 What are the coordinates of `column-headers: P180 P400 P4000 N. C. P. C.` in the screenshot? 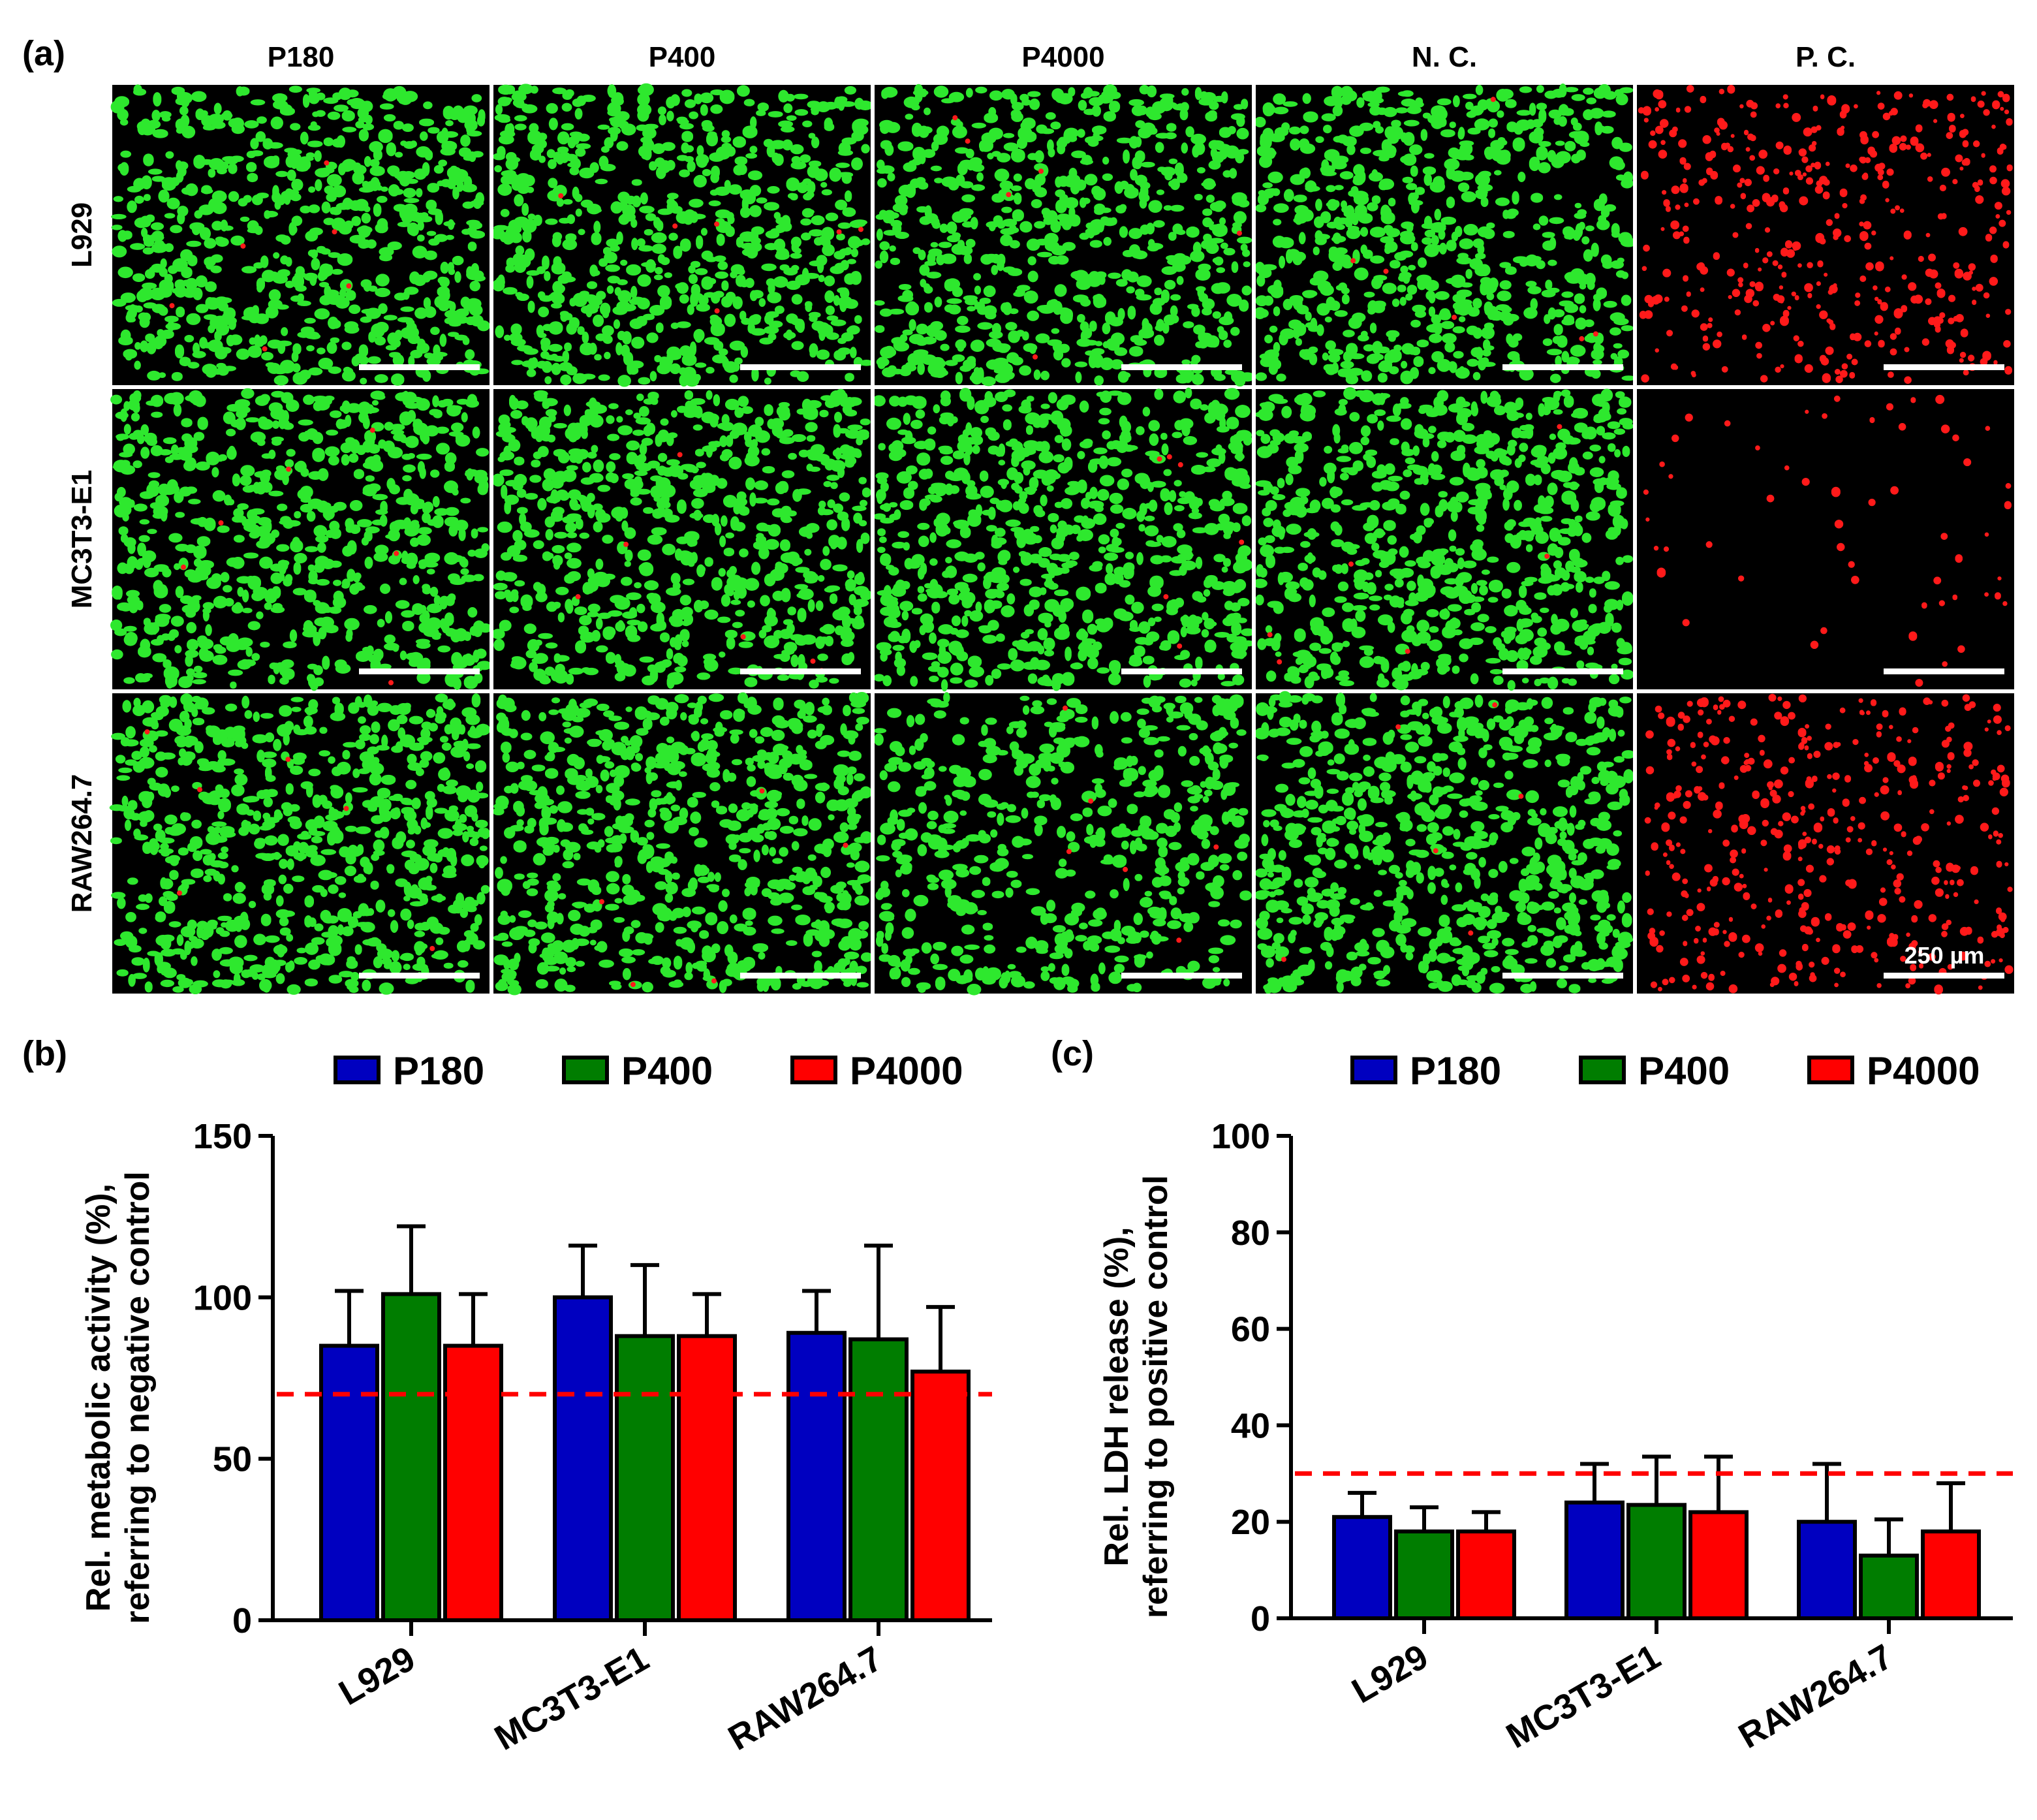 It's located at (1062, 57).